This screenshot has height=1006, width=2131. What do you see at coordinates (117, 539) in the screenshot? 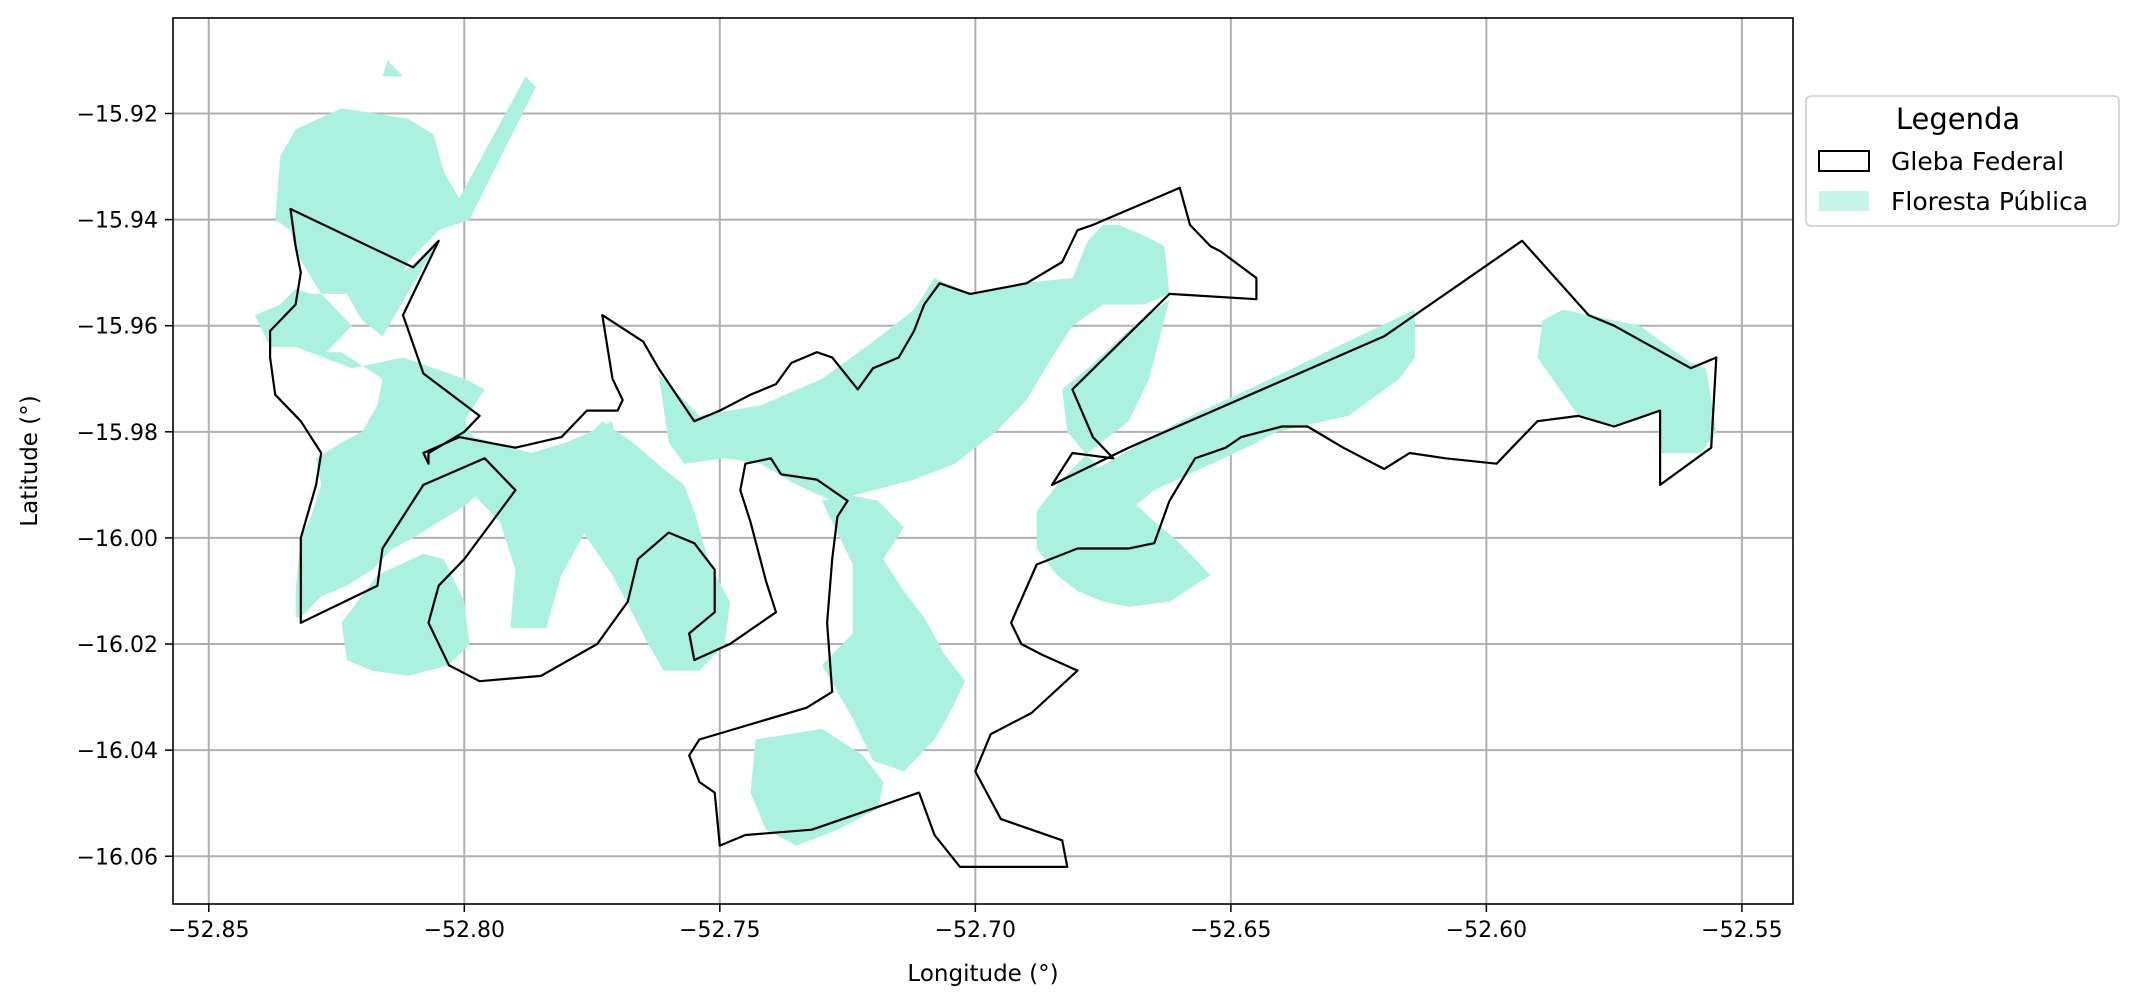
I see `y-tick-label: −16.00` at bounding box center [117, 539].